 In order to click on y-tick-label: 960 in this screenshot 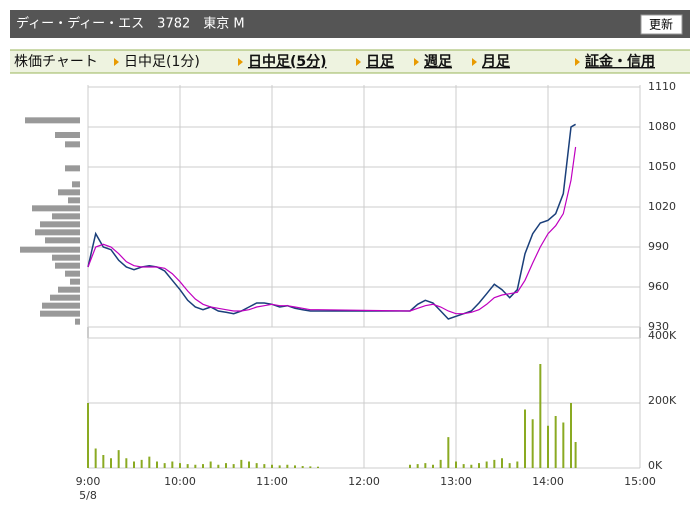, I will do `click(658, 286)`.